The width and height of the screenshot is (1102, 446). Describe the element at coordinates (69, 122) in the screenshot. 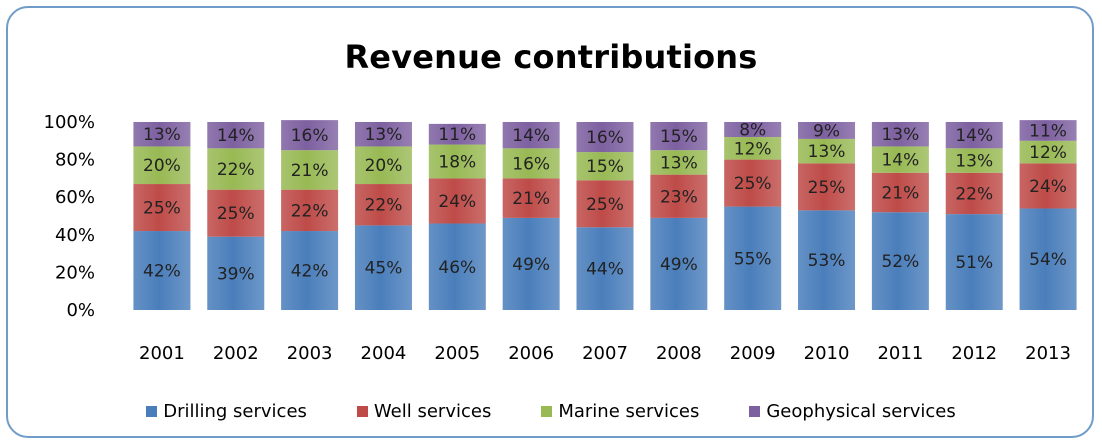

I see `y-tick-label: 100%` at that location.